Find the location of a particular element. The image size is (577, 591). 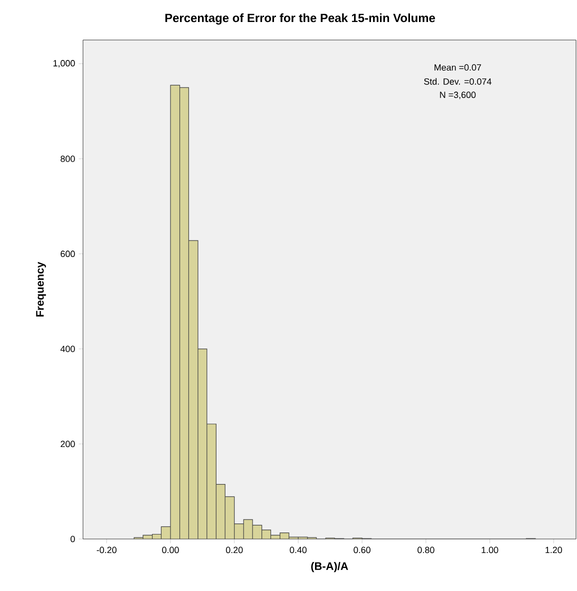

annotation: N =3,600 is located at coordinates (458, 96).